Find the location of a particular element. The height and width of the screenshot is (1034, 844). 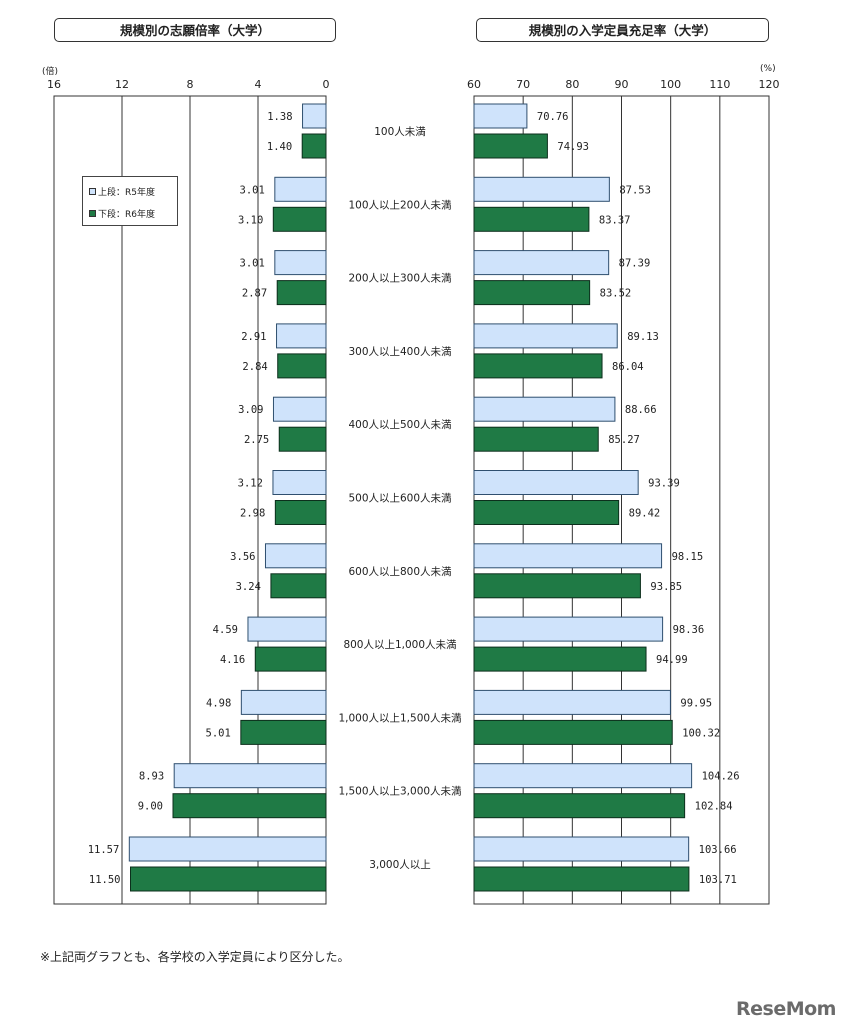

category-label: 1,500人以上3,000人未満 is located at coordinates (400, 792).